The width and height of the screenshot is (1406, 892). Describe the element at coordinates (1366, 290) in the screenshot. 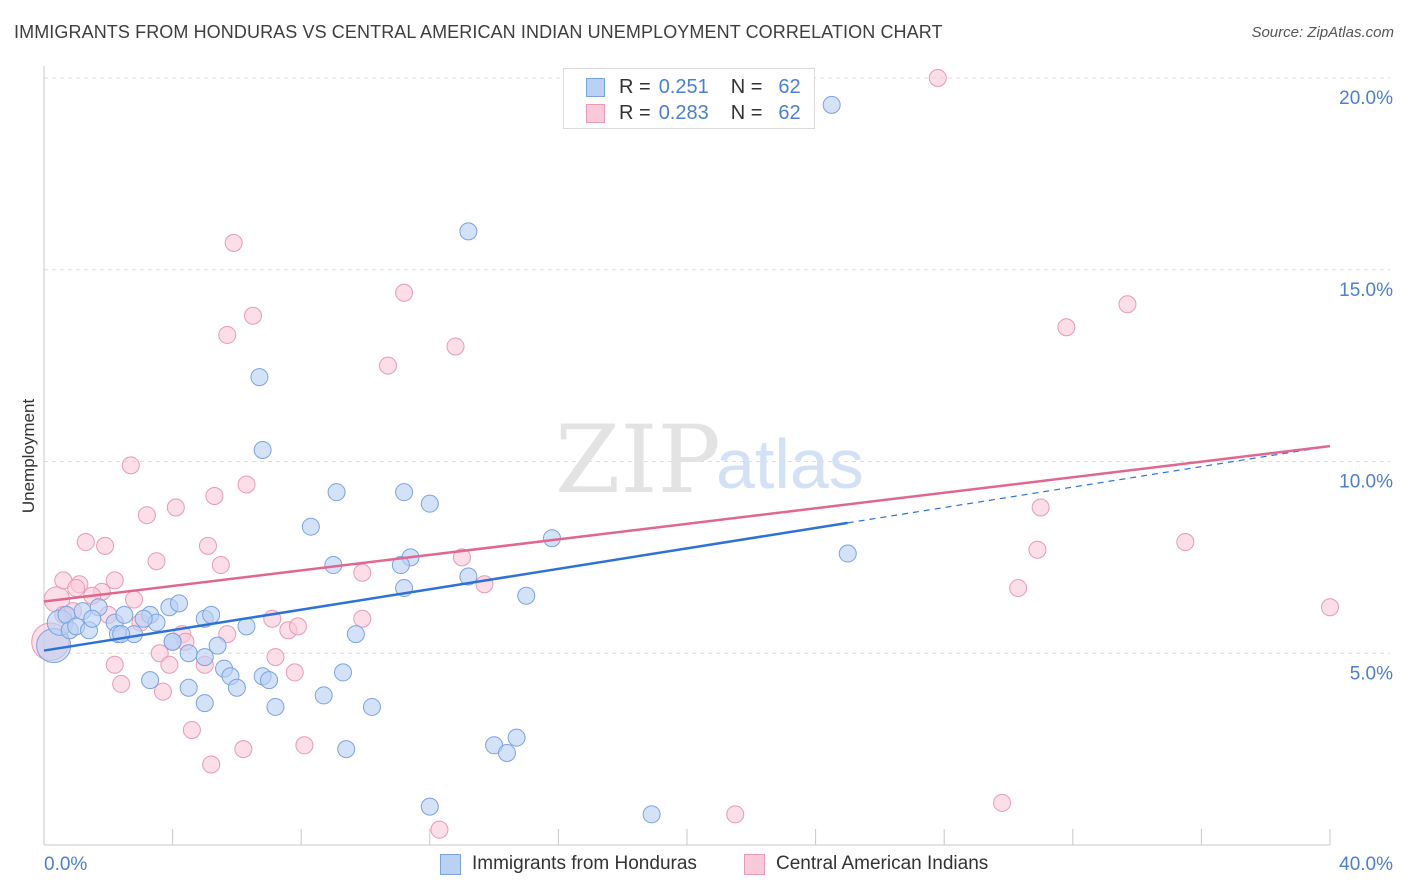

I see `y-tick-label: 15.0%` at that location.